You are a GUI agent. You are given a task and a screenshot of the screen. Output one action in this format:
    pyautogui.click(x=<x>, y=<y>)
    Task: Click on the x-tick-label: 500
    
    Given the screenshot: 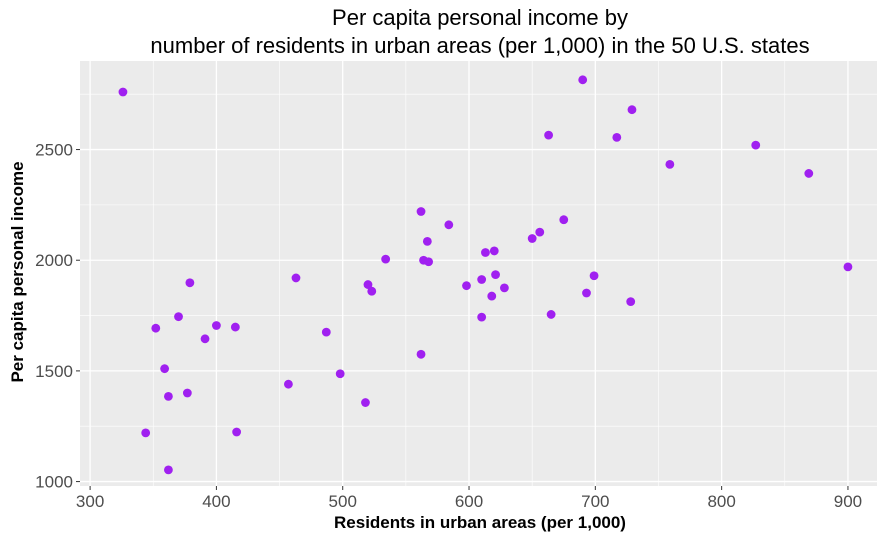 What is the action you would take?
    pyautogui.click(x=343, y=501)
    